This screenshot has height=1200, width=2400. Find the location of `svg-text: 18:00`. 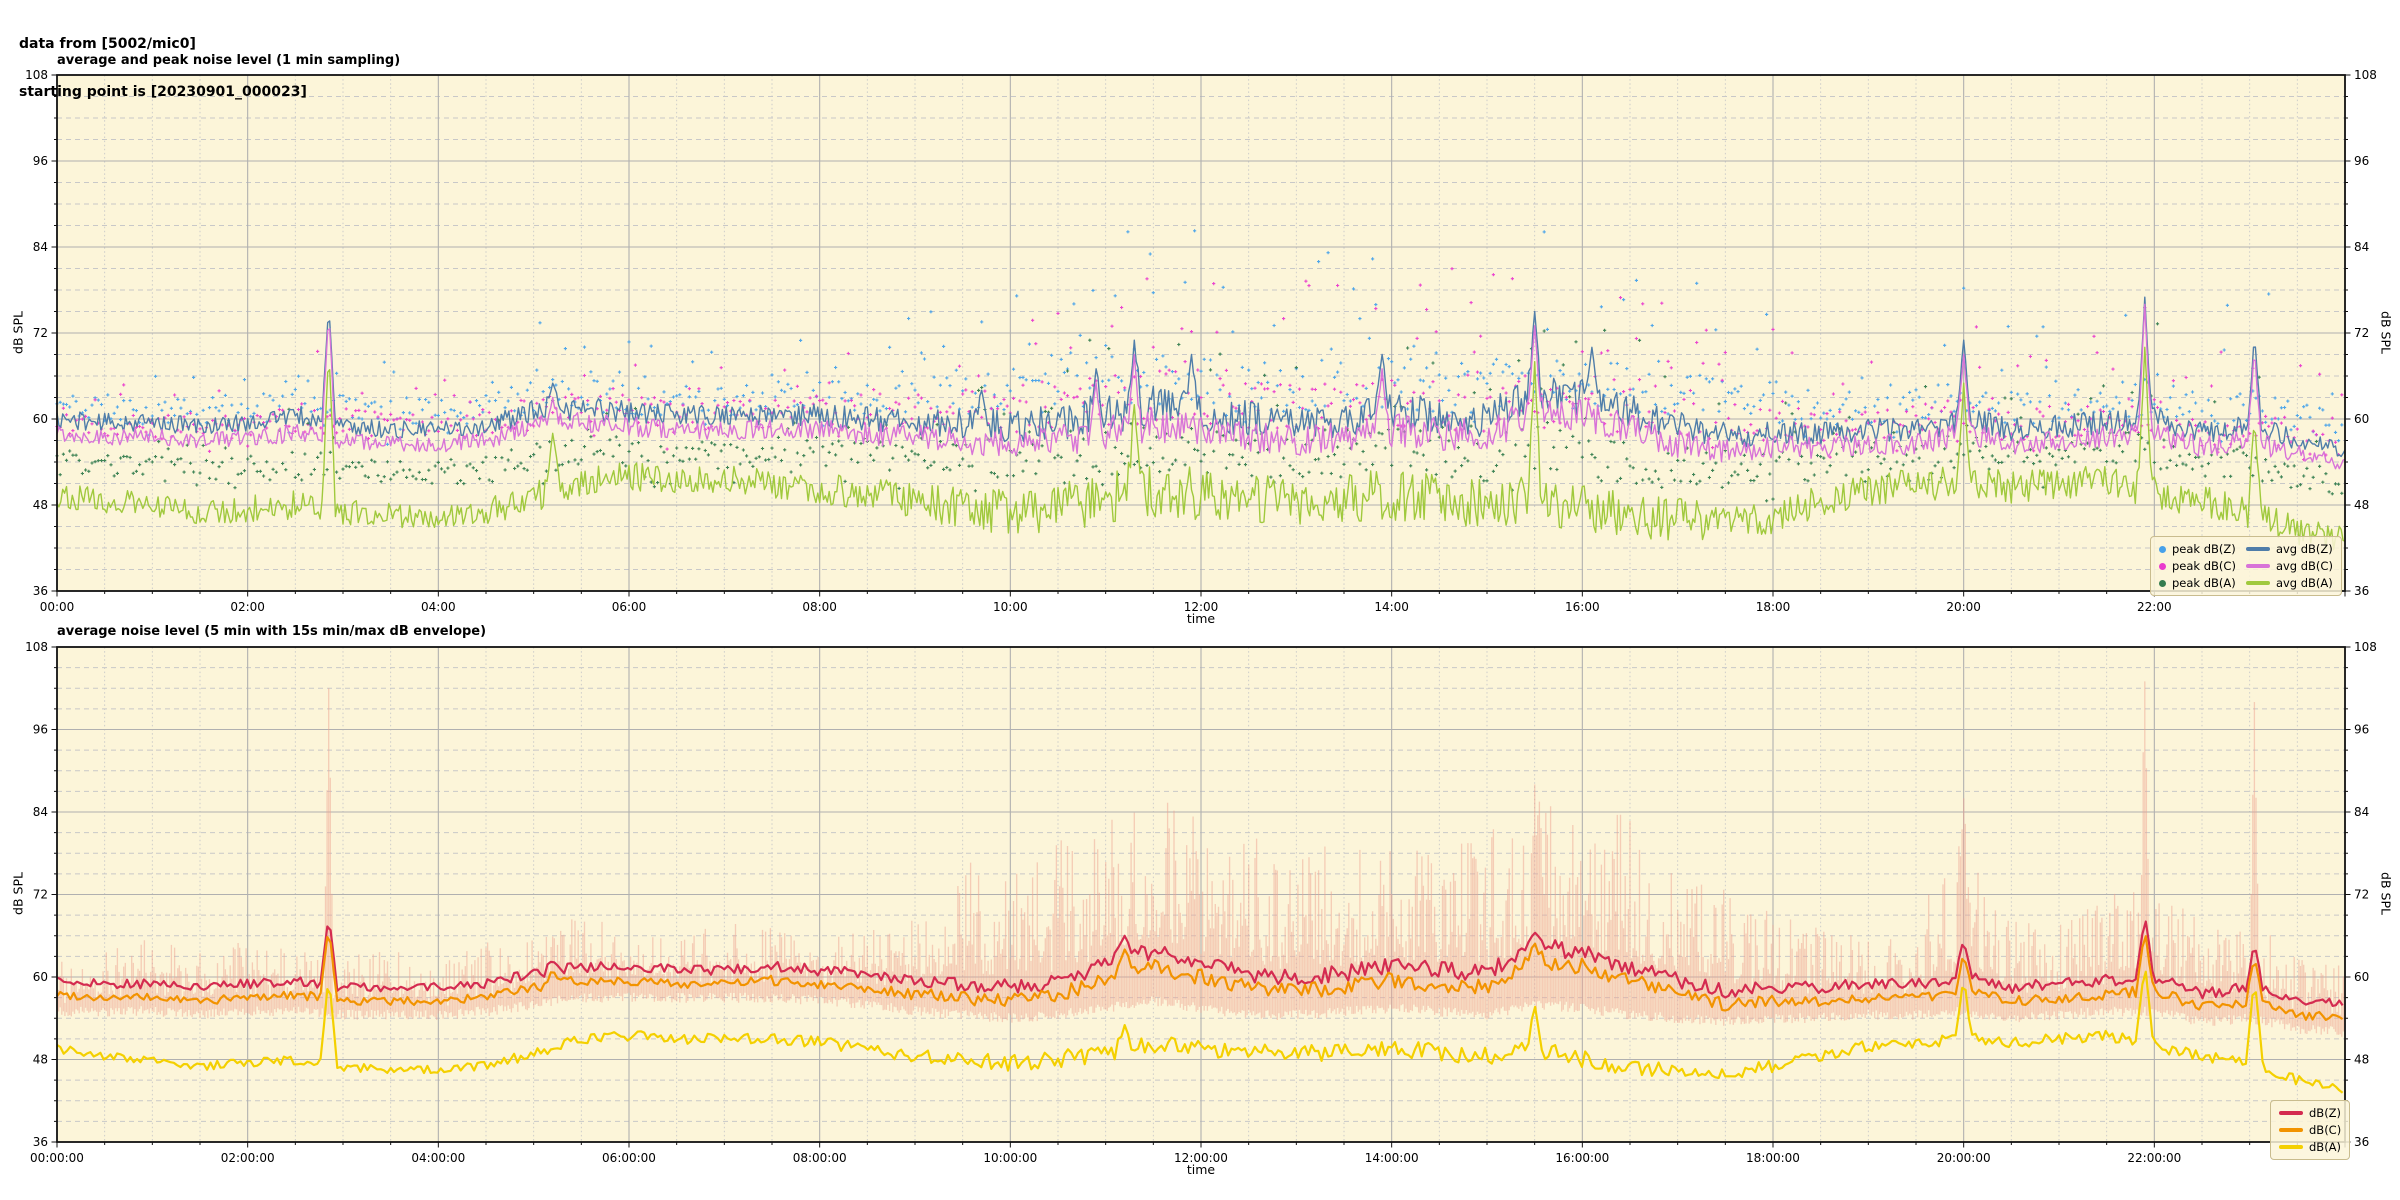

svg-text: 18:00 is located at coordinates (1773, 607).